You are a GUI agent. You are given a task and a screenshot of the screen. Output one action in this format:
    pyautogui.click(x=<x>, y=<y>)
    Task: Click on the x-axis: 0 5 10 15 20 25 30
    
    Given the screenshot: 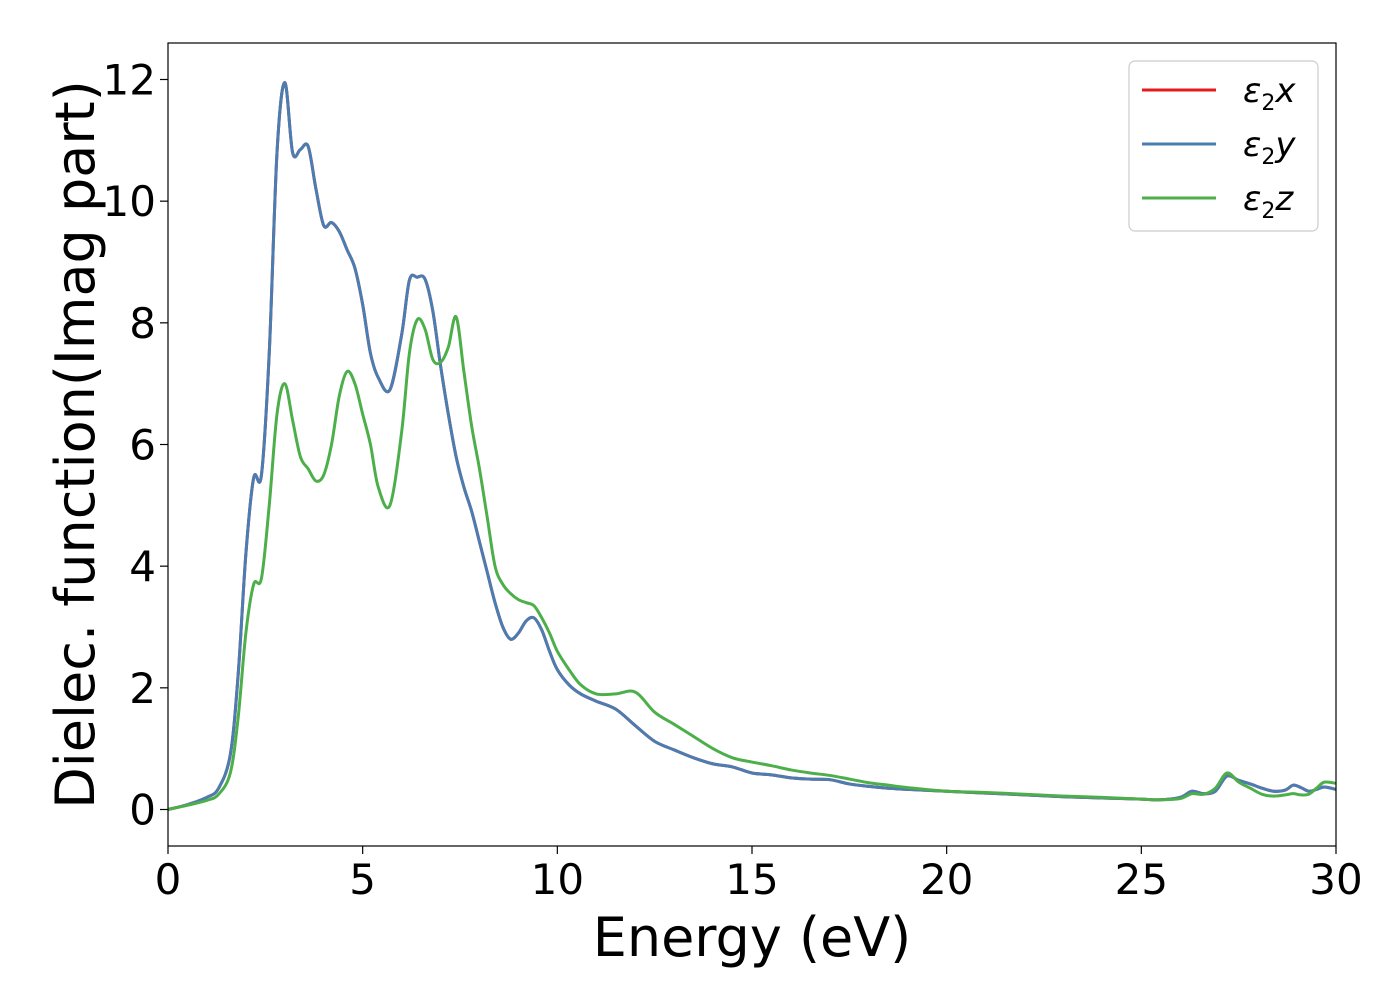 What is the action you would take?
    pyautogui.click(x=759, y=875)
    